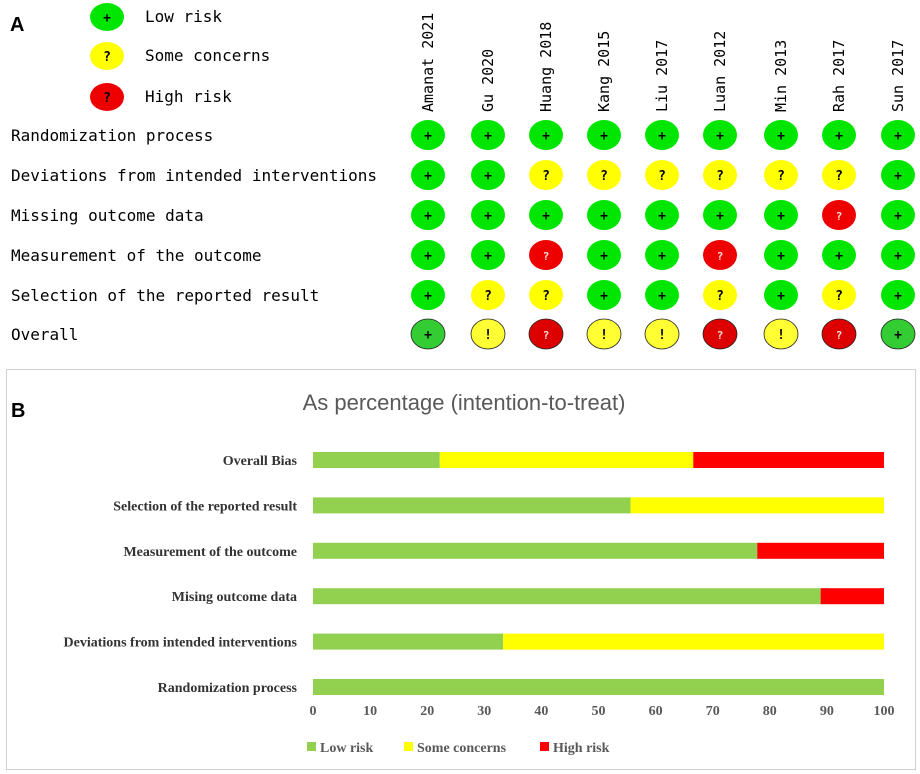 This screenshot has height=774, width=920. I want to click on cell-selection-of-the-reported-result-liu-2017: +, so click(662, 295).